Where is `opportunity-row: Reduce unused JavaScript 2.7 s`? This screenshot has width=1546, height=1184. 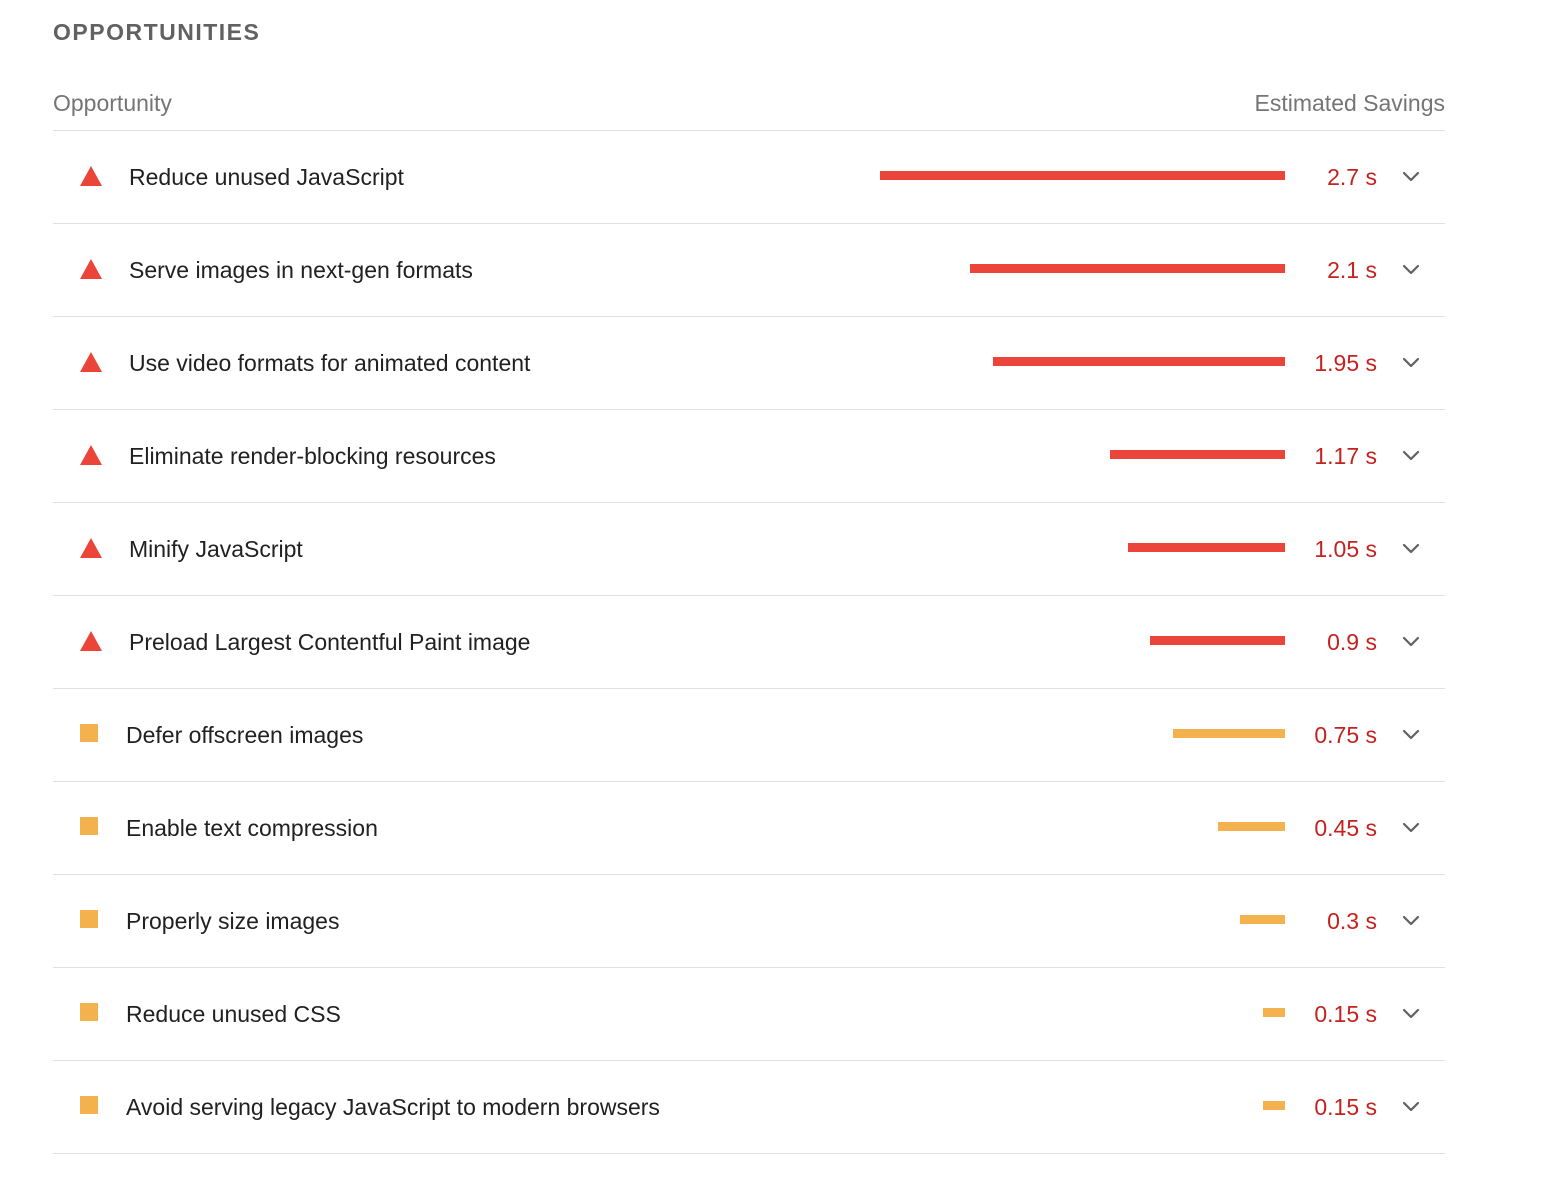
opportunity-row: Reduce unused JavaScript 2.7 s is located at coordinates (749, 177).